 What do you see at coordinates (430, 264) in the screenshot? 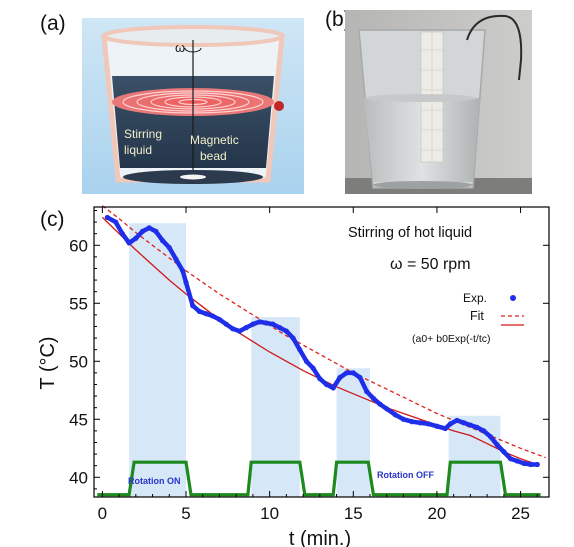
I see `chart-title-line-2: ω = 50 rpm` at bounding box center [430, 264].